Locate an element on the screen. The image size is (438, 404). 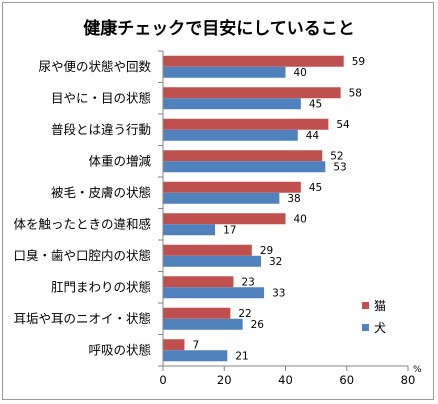
data-label: 22 is located at coordinates (244, 314).